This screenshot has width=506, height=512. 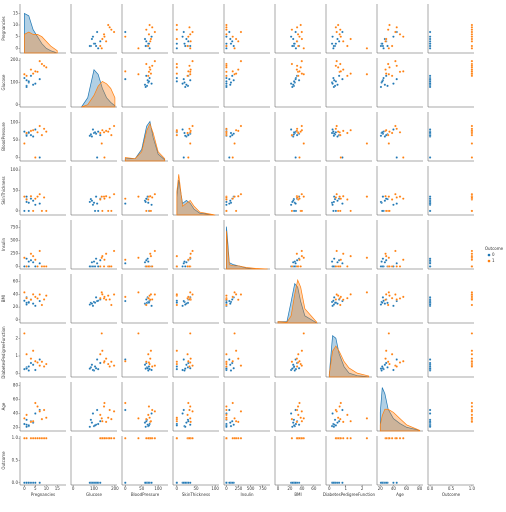 What do you see at coordinates (3, 244) in the screenshot?
I see `y-axis-label: Insulin` at bounding box center [3, 244].